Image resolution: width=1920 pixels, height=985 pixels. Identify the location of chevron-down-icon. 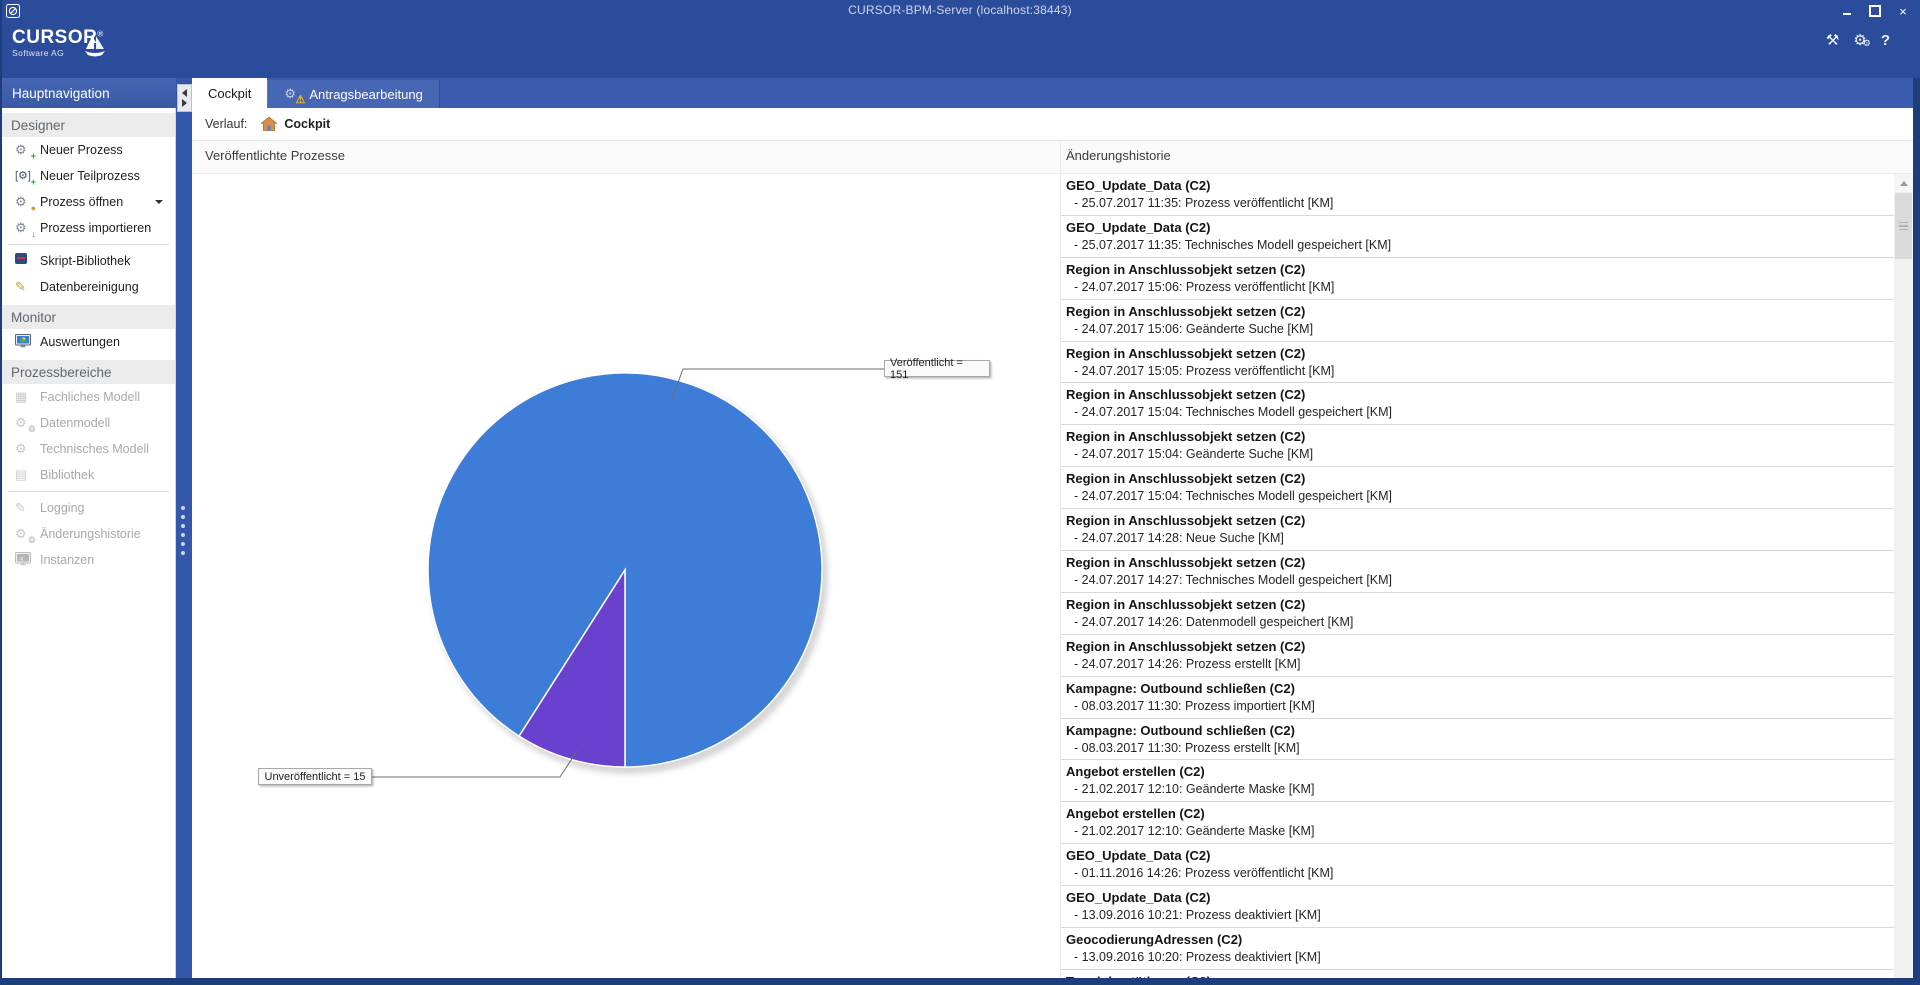
(159, 202).